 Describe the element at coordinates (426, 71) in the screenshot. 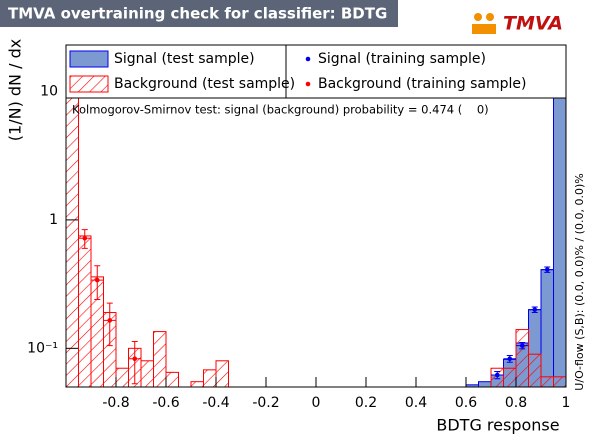

I see `legend-box` at that location.